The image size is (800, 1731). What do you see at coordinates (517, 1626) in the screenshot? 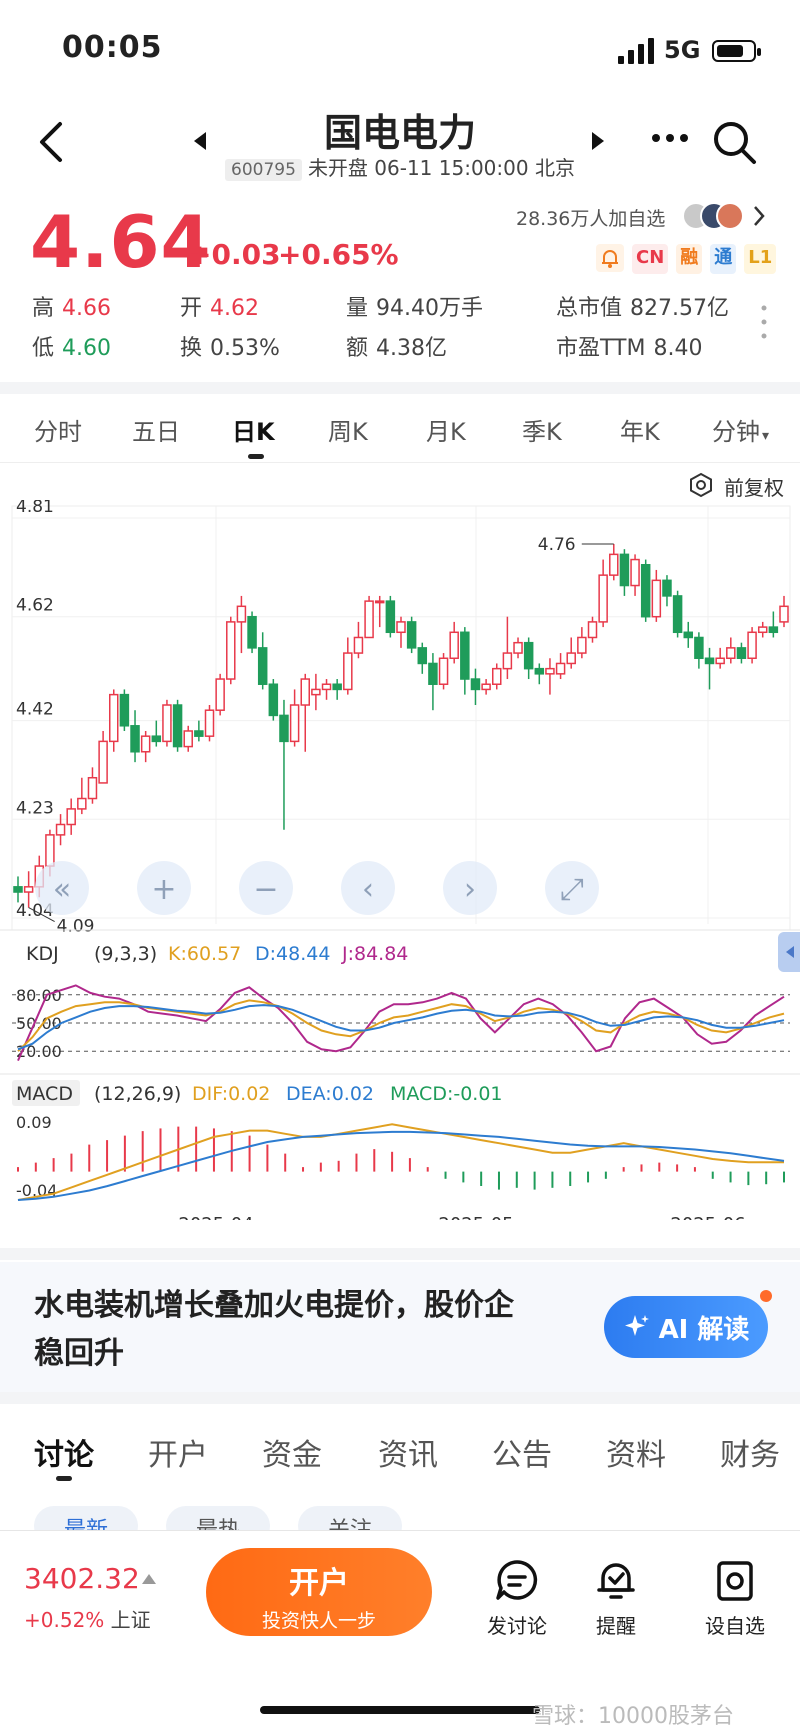
I see `post-discussion-label: 发讨论` at bounding box center [517, 1626].